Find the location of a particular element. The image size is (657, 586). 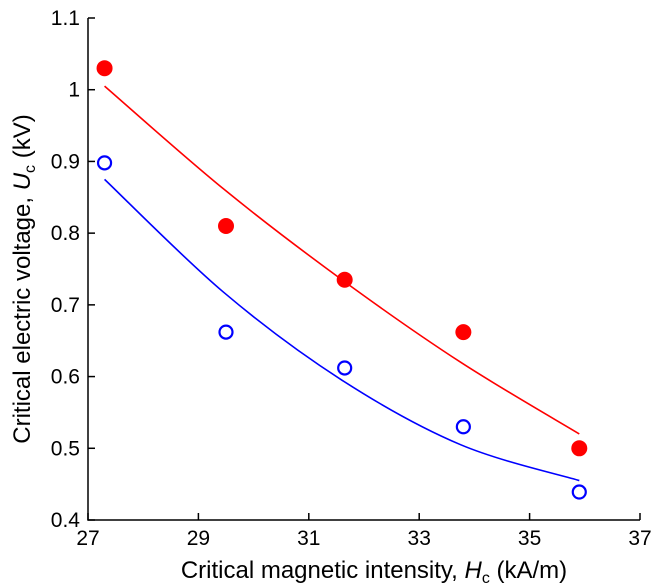

y-tick-label: 0.9 is located at coordinates (65, 161).